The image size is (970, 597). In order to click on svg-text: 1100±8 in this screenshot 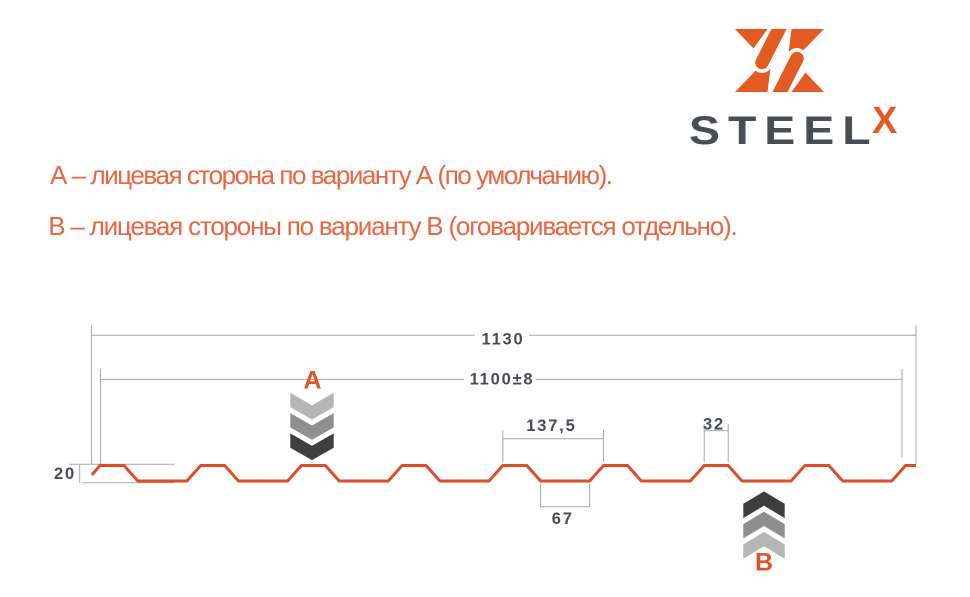, I will do `click(502, 380)`.